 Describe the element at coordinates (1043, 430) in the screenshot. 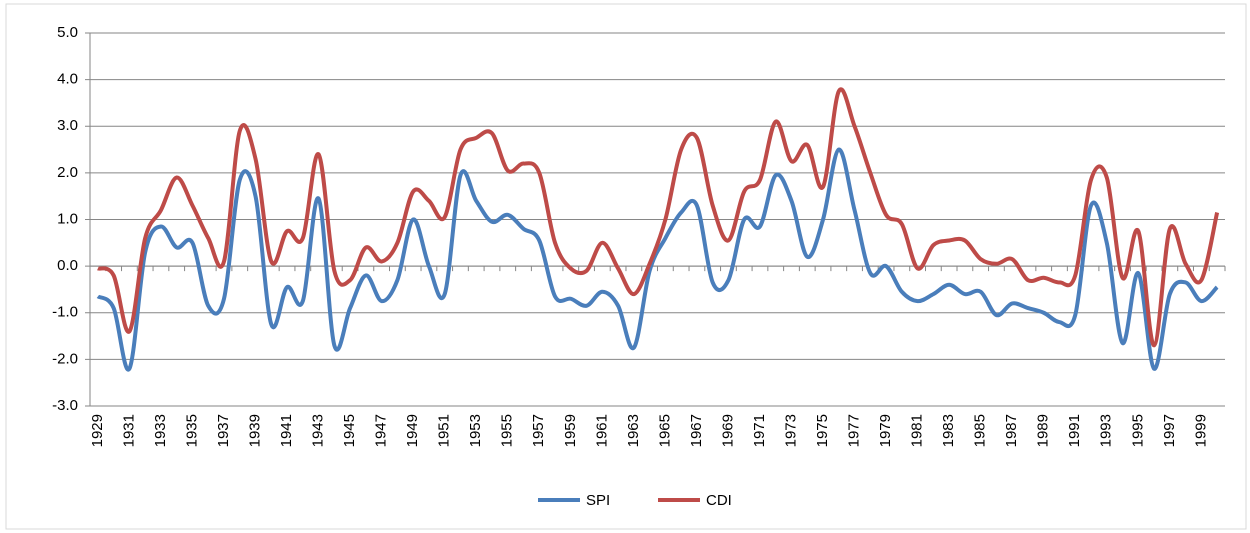

I see `x-tick-label: 1989` at that location.